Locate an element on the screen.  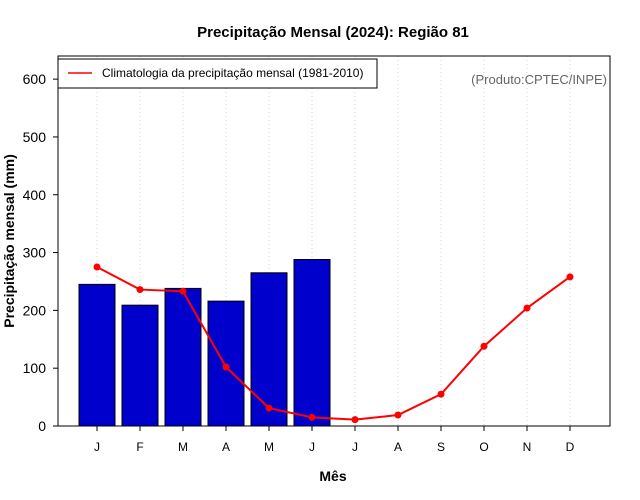
y-tick-label: 500 is located at coordinates (35, 137).